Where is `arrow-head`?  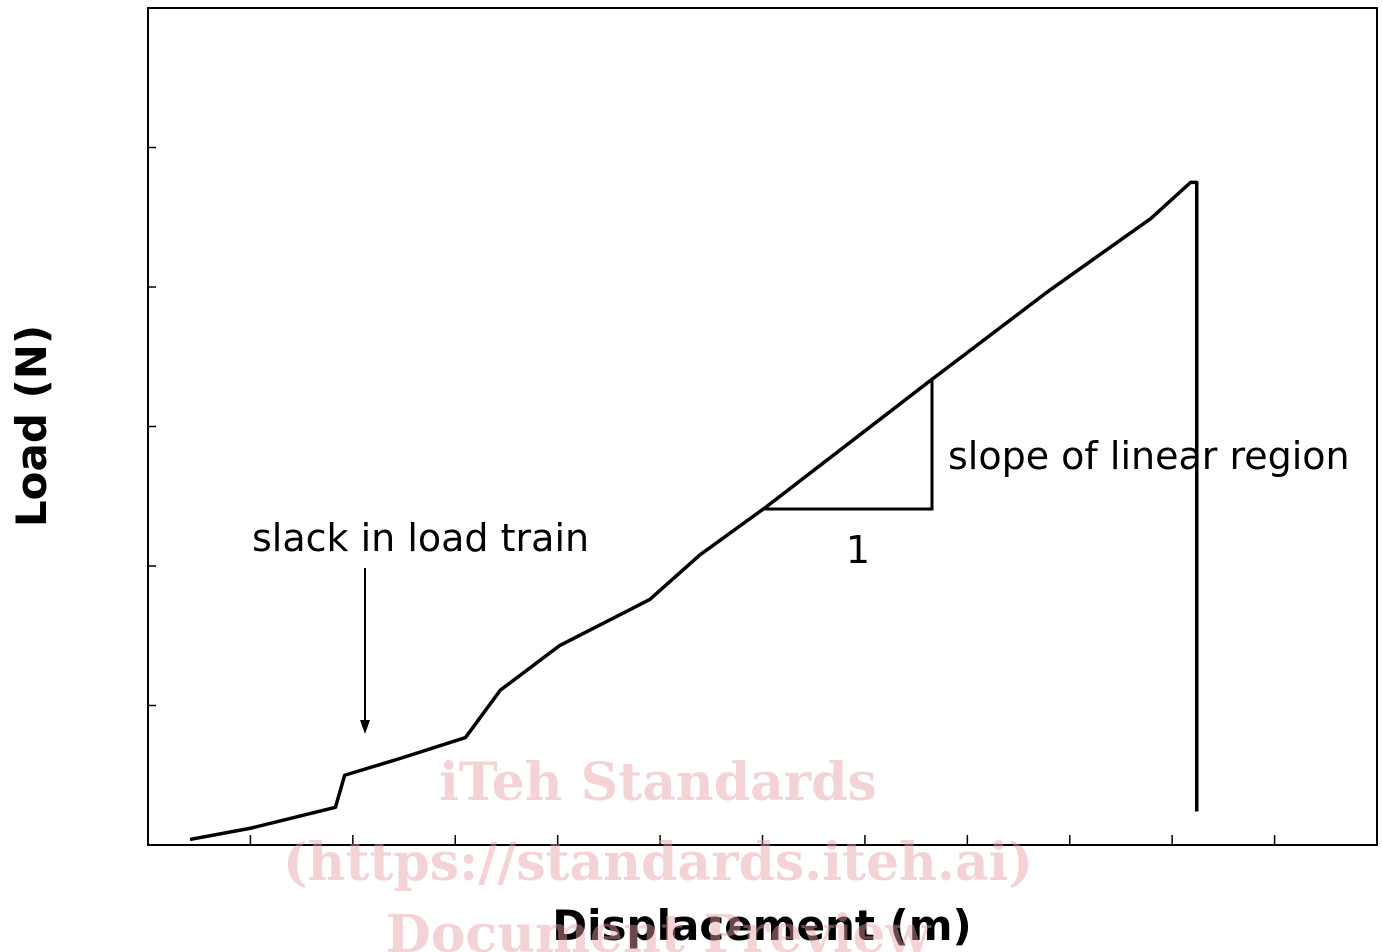
arrow-head is located at coordinates (365, 727).